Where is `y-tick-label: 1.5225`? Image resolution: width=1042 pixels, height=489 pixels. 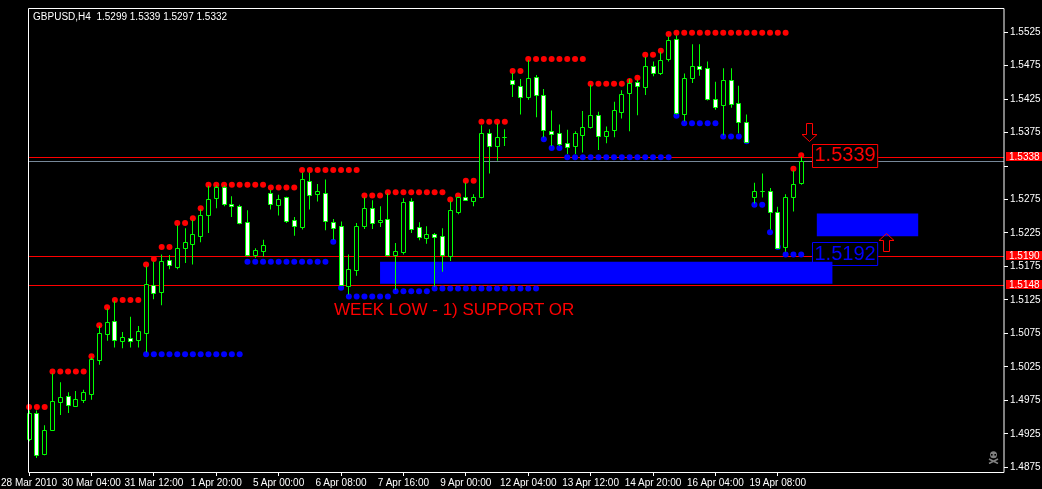
y-tick-label: 1.5225 is located at coordinates (1026, 232).